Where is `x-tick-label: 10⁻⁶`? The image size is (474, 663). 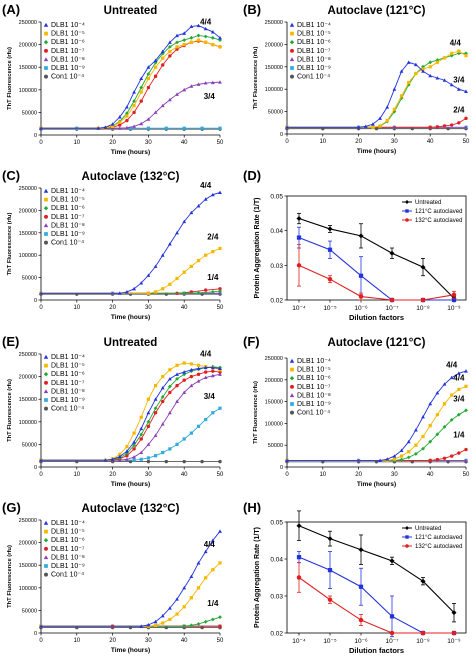 x-tick-label: 10⁻⁶ is located at coordinates (361, 308).